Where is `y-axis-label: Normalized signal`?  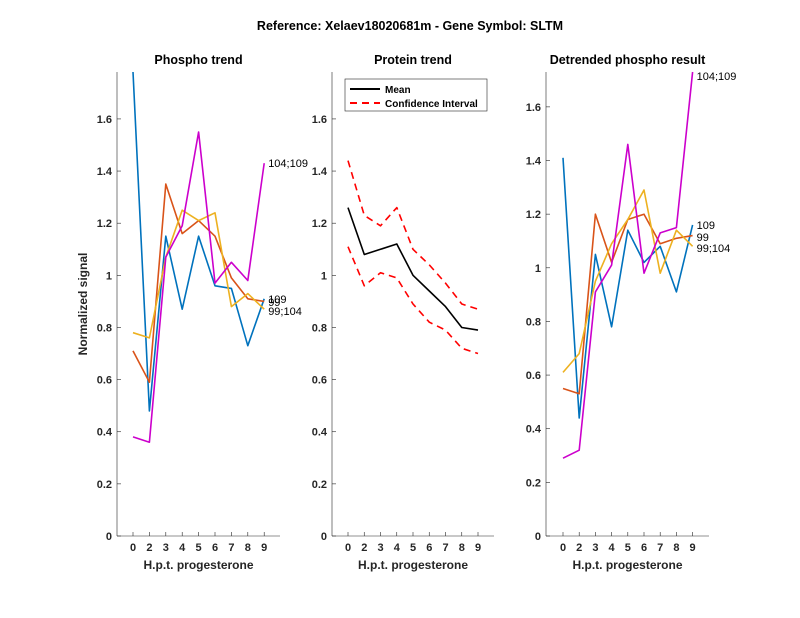 y-axis-label: Normalized signal is located at coordinates (83, 304).